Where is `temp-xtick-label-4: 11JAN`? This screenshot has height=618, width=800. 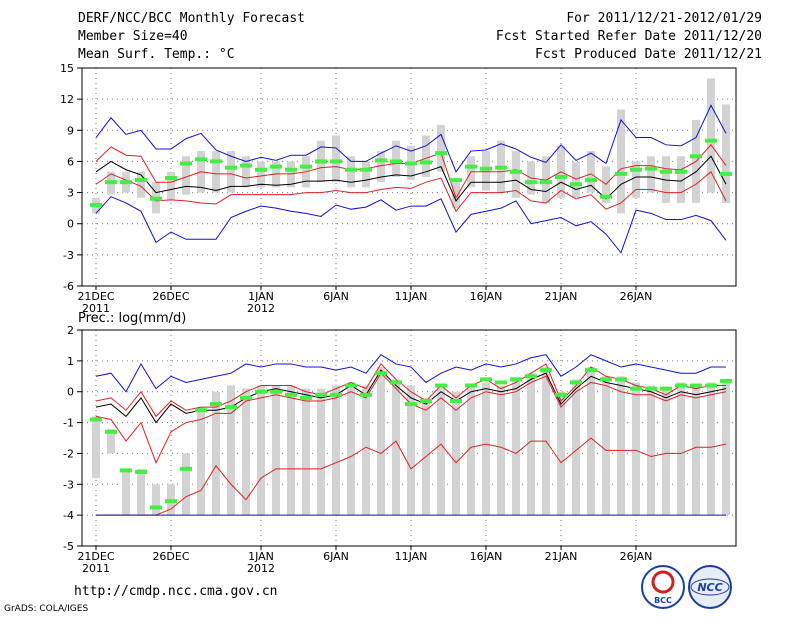
temp-xtick-label-4: 11JAN is located at coordinates (411, 296).